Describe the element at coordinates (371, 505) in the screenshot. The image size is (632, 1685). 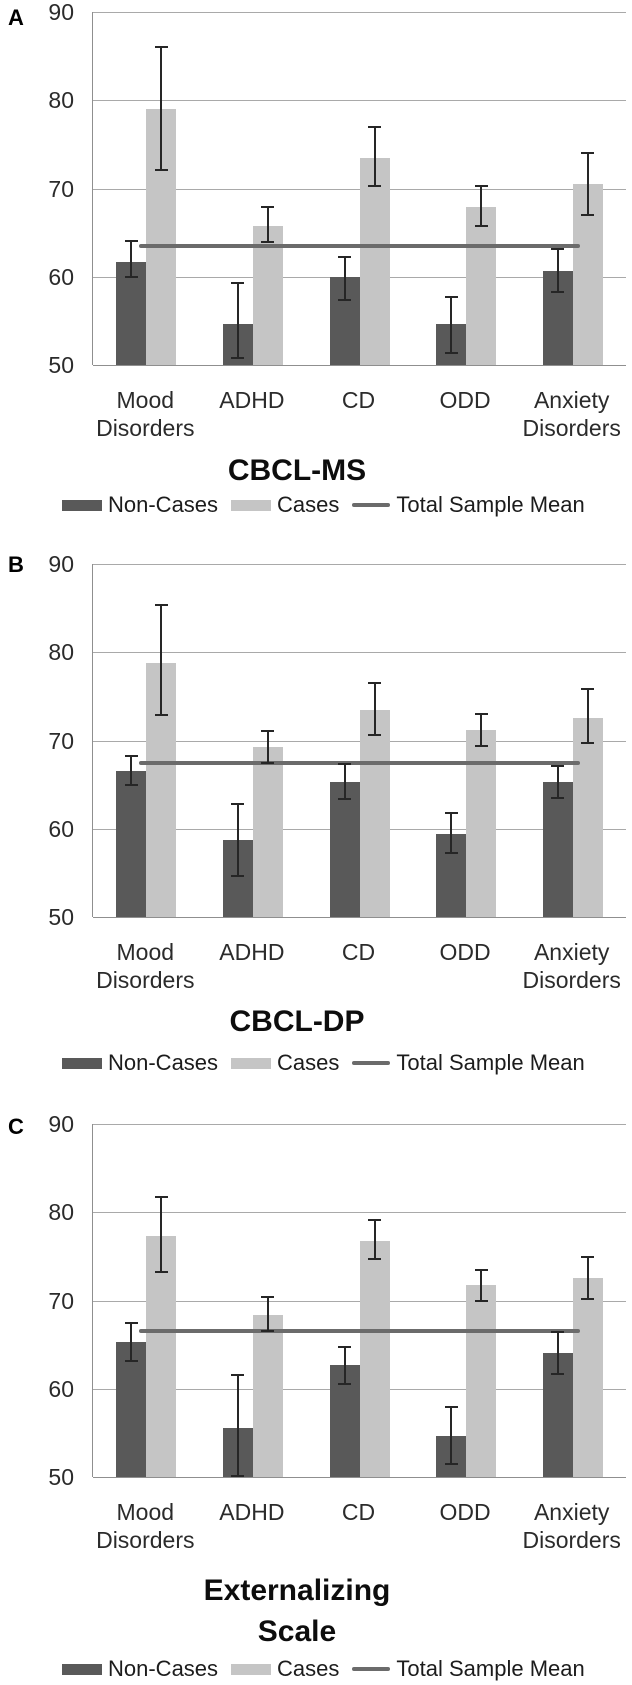
I see `legend-line-swatch` at that location.